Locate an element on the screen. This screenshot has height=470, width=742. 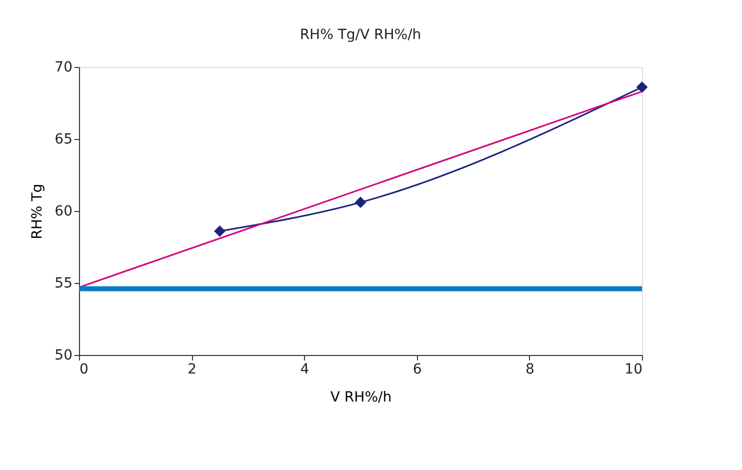
x-axis-title: V RH%/h is located at coordinates (361, 398).